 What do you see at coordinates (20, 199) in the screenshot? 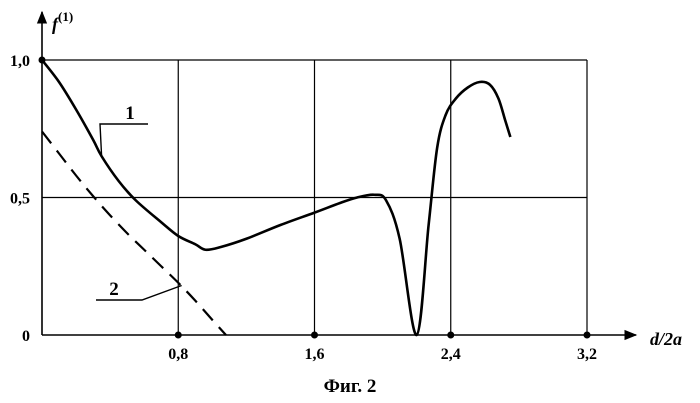
I see `y-tick-label-1: 0,5` at bounding box center [20, 199].